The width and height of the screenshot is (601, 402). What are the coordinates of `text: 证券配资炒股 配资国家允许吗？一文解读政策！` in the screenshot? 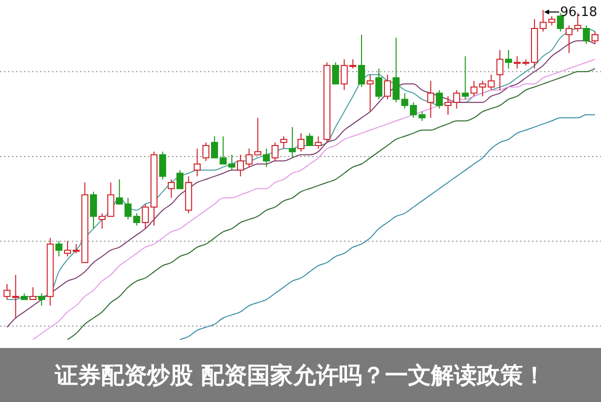 It's located at (300, 375).